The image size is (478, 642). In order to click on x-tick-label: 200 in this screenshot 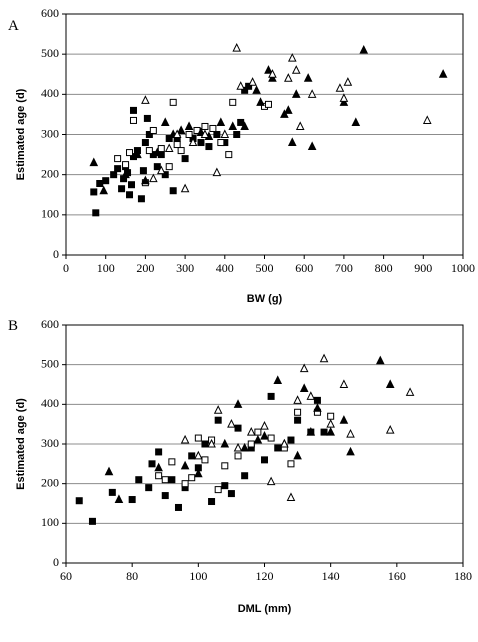, I will do `click(145, 268)`.